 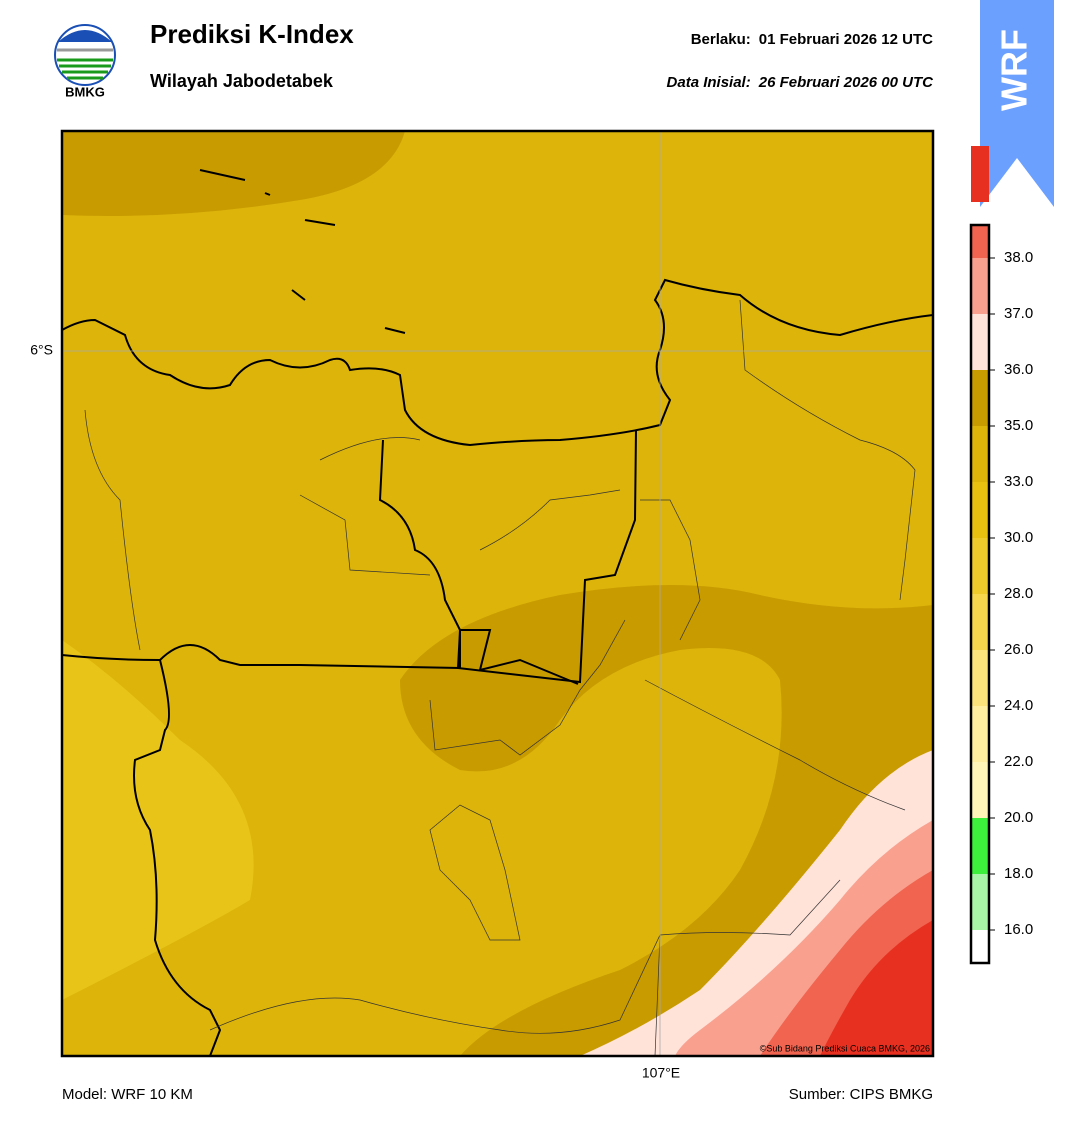 I want to click on badge, so click(x=1017, y=103).